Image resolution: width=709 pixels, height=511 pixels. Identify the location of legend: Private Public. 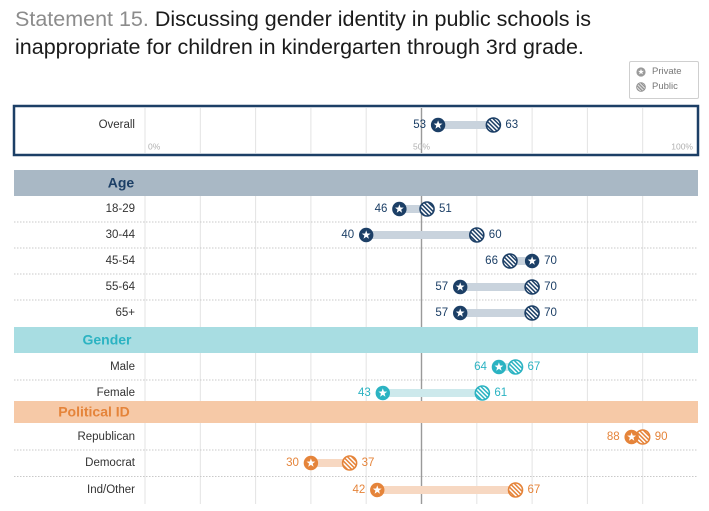
(664, 80).